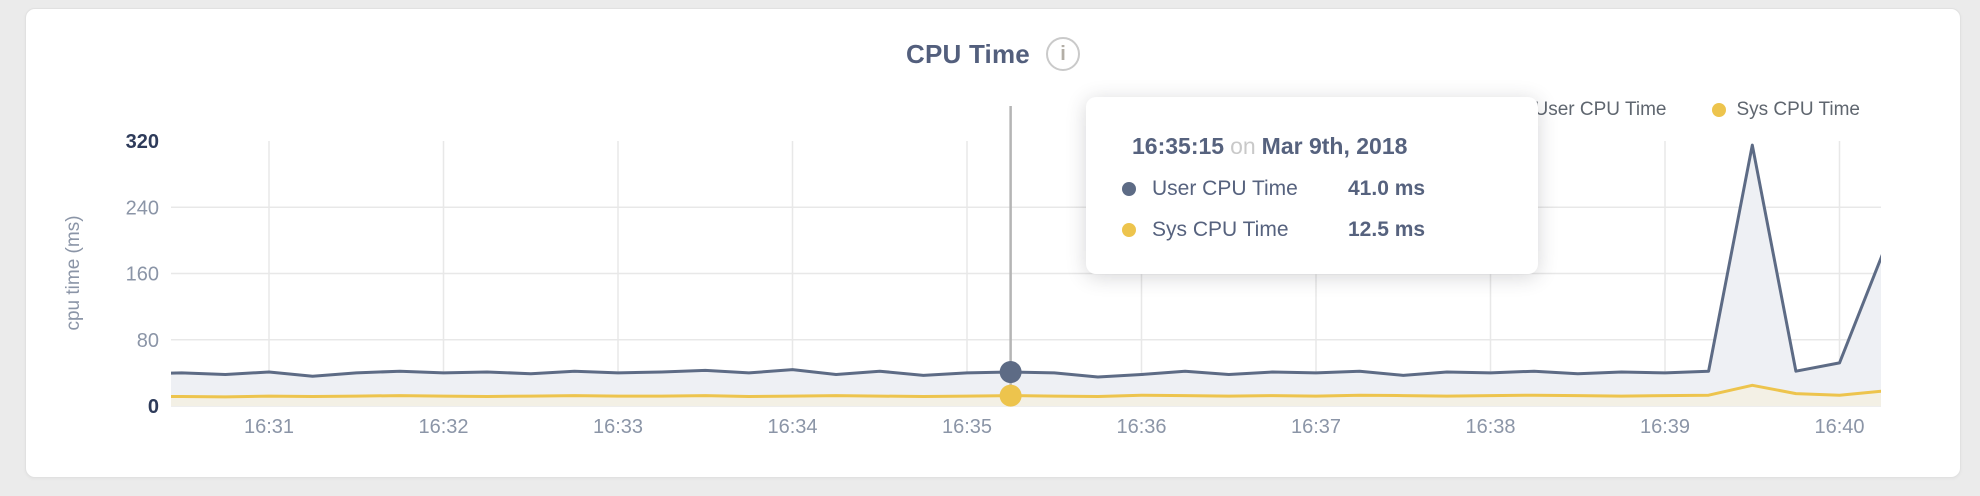  I want to click on tooltip-sys-label: Sys CPU Time, so click(1220, 229).